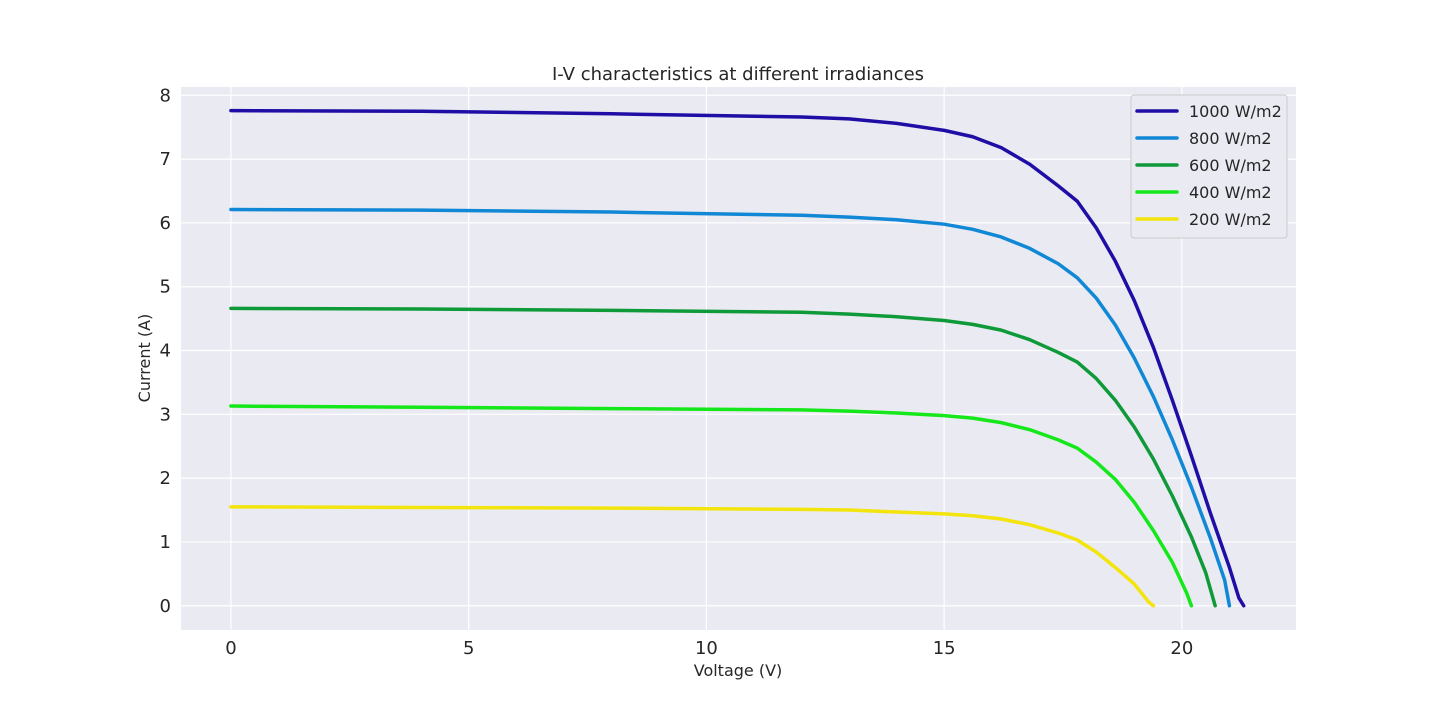 The image size is (1440, 720). I want to click on legend-entry: 400 W/m2, so click(1230, 192).